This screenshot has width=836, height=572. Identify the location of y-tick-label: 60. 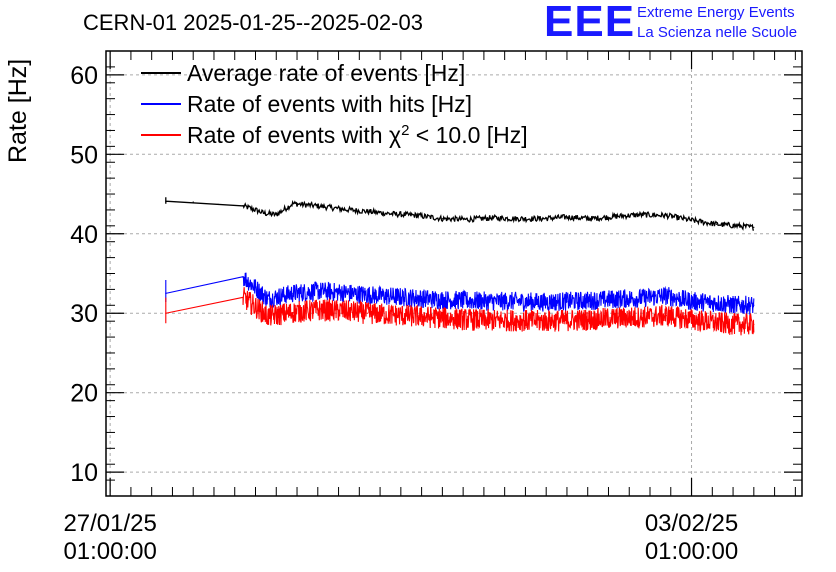
(84, 76).